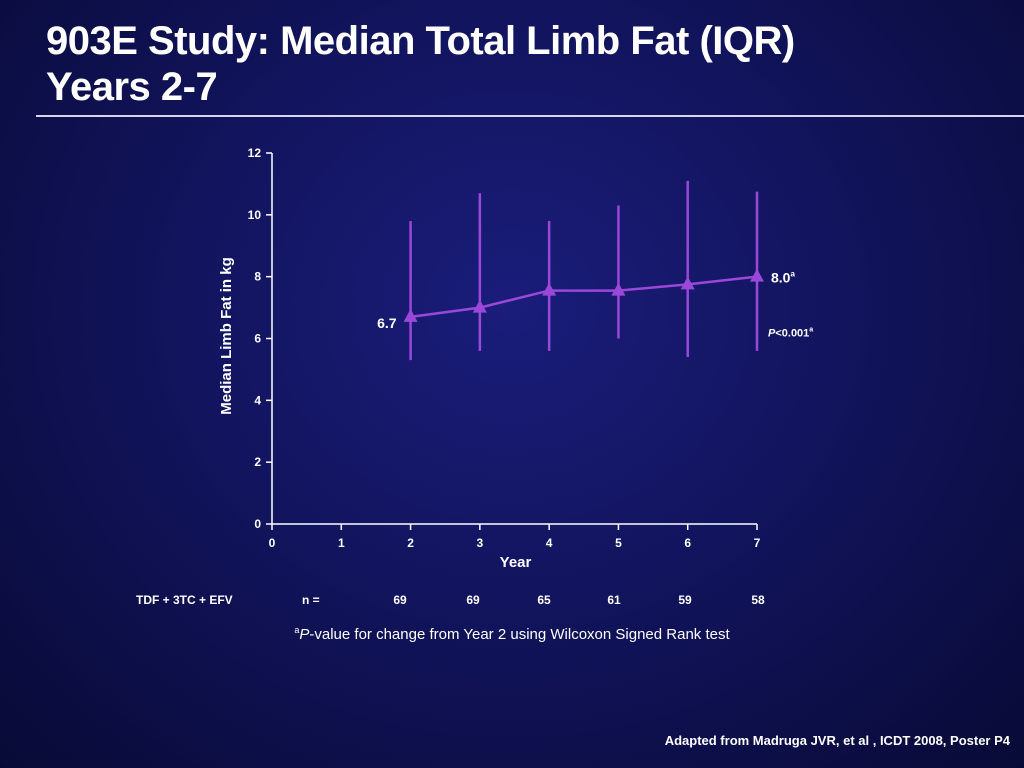 The image size is (1024, 768). I want to click on n-value: 61, so click(614, 600).